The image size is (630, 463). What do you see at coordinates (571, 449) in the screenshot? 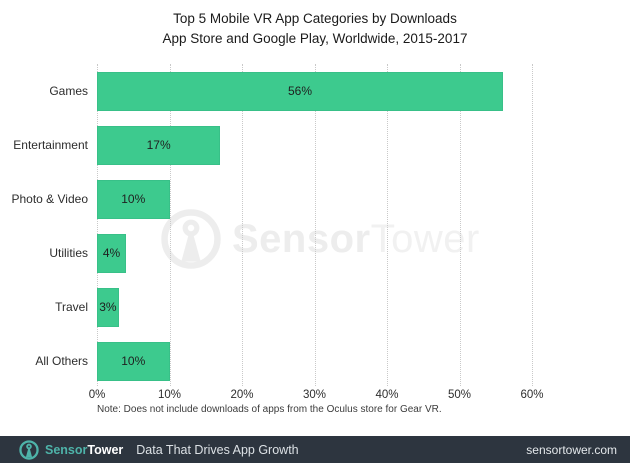
I see `footer-website: sensortower.com` at bounding box center [571, 449].